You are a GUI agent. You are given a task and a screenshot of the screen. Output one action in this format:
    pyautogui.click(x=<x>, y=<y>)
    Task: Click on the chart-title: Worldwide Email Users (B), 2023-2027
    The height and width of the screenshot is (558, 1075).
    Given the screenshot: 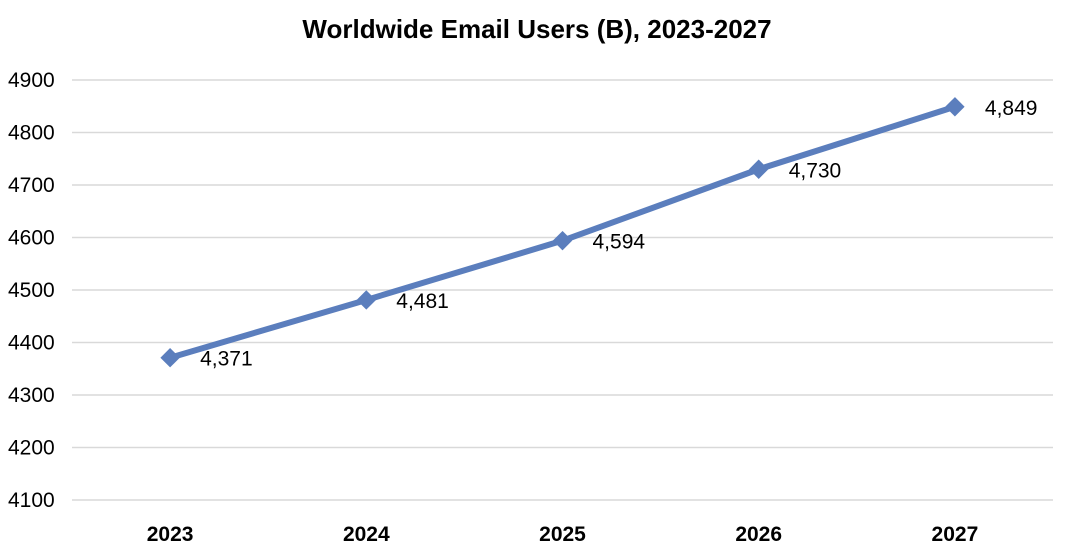 What is the action you would take?
    pyautogui.click(x=536, y=29)
    